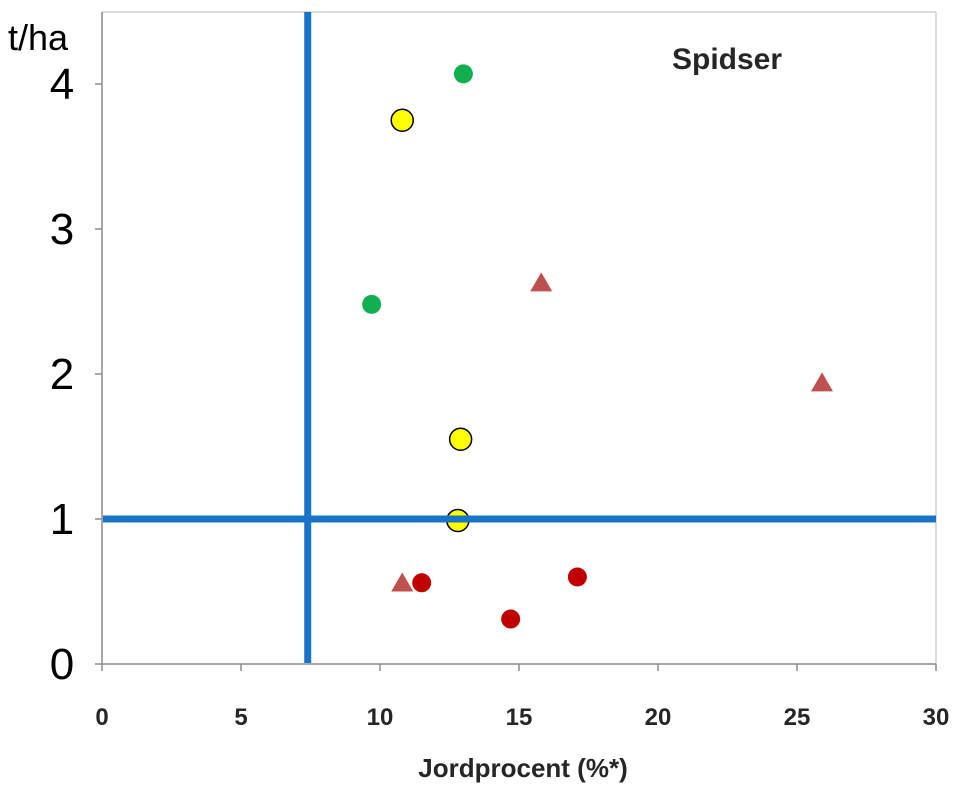  I want to click on y-tick-label: 3, so click(62, 229).